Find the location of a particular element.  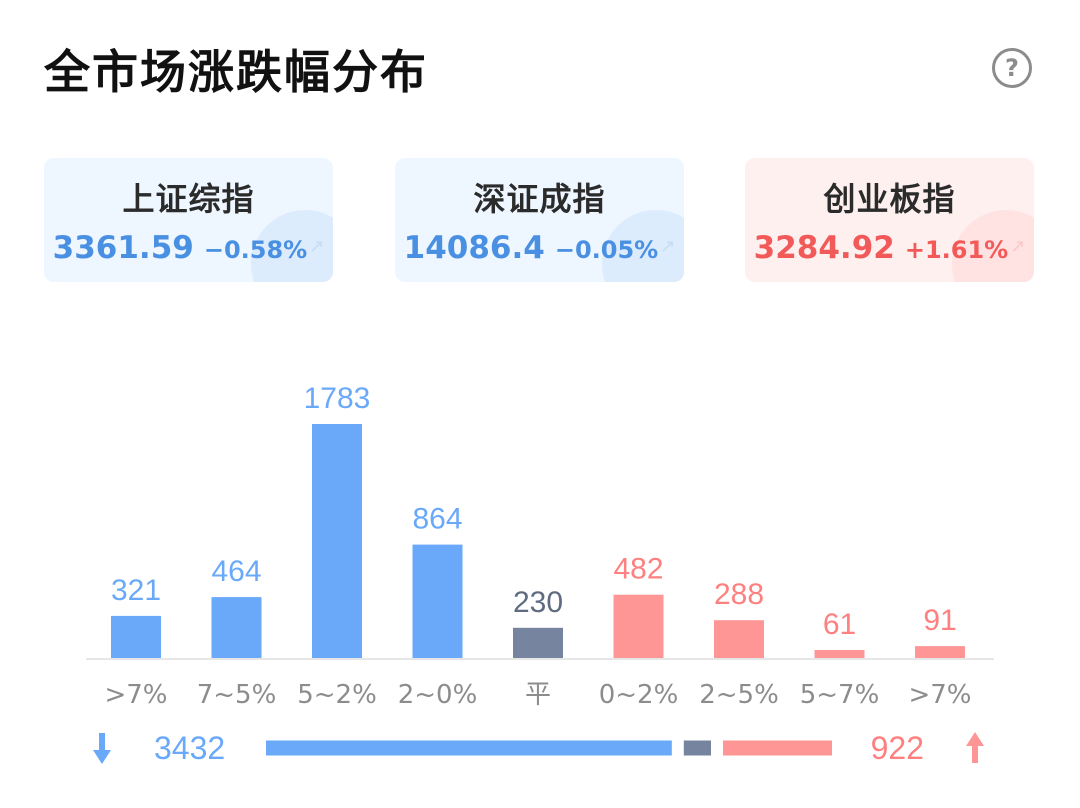

category-label: 2~0% is located at coordinates (438, 695).